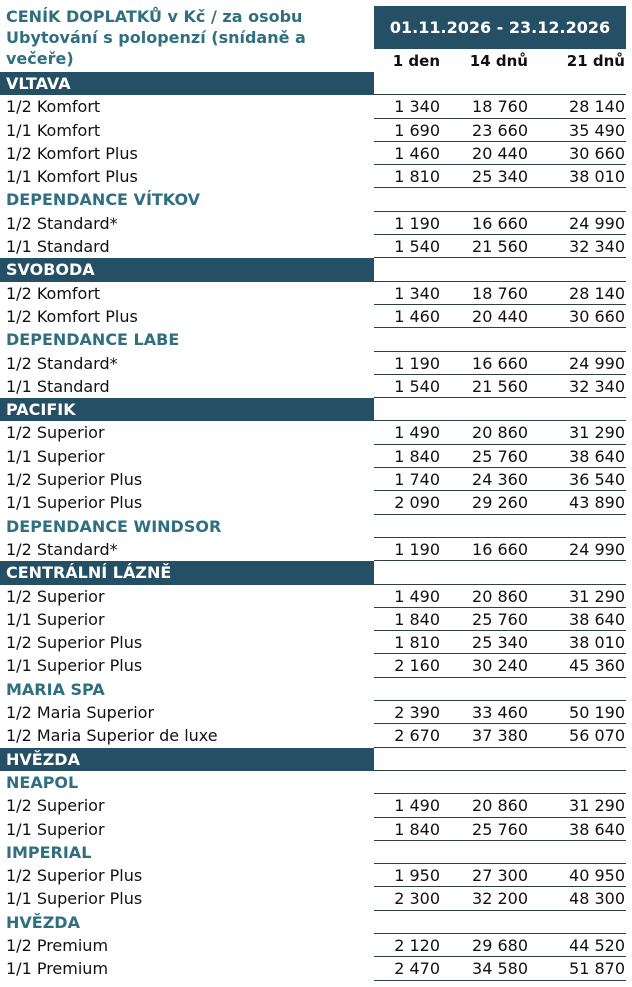 The width and height of the screenshot is (632, 987). What do you see at coordinates (417, 130) in the screenshot?
I see `price-1-day: 1 690` at bounding box center [417, 130].